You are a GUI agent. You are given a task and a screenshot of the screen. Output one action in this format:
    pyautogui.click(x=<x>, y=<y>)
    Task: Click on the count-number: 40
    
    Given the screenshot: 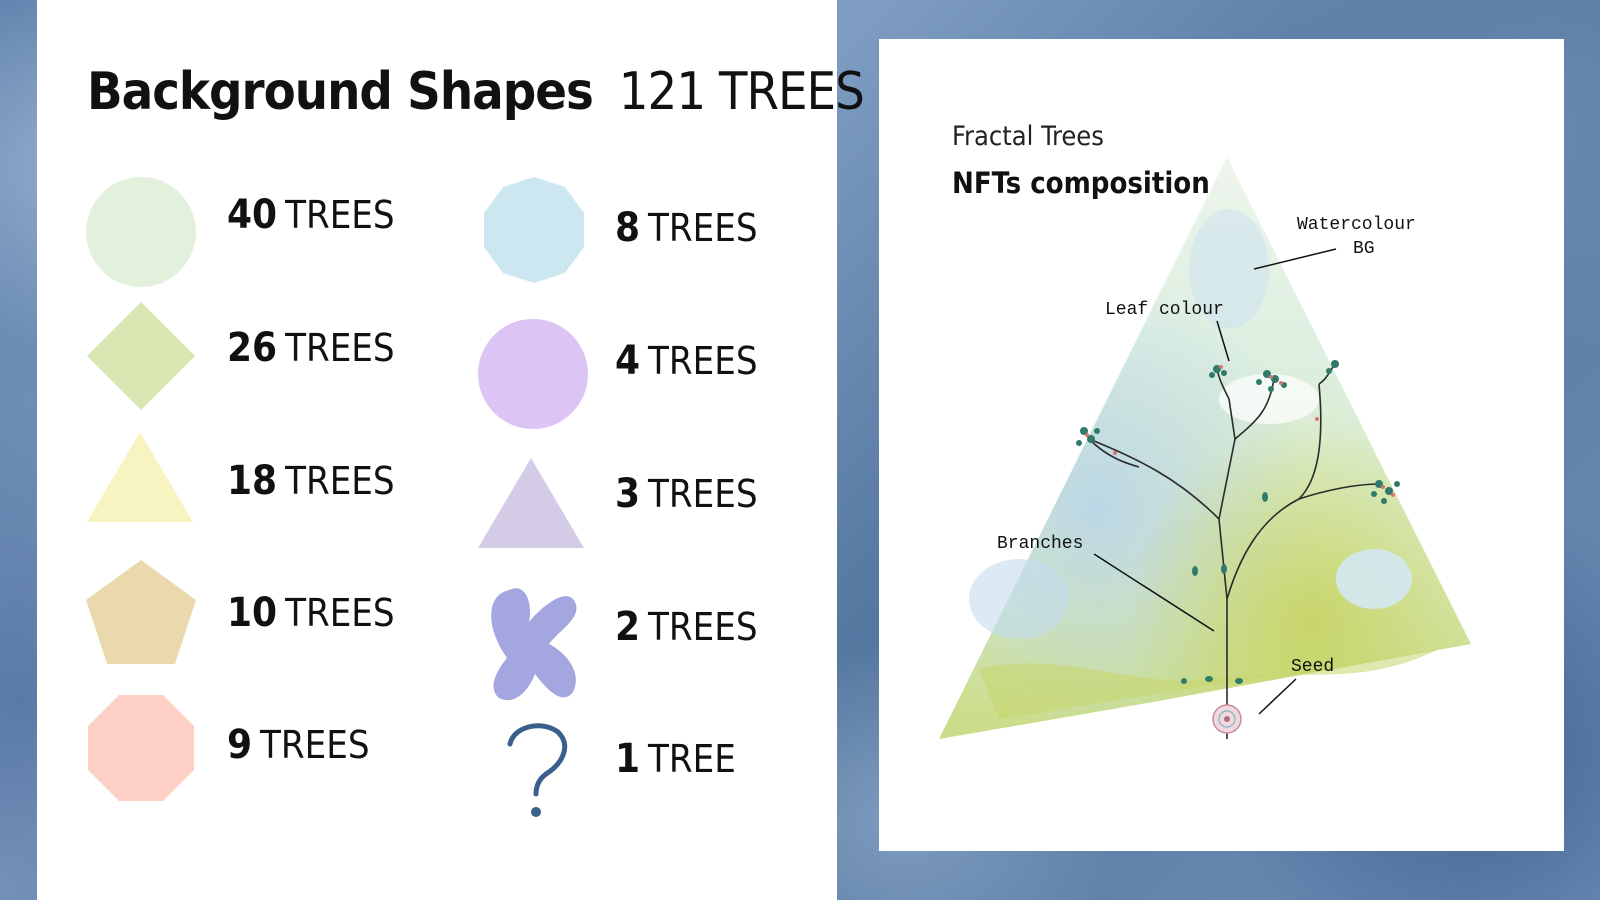 What is the action you would take?
    pyautogui.click(x=252, y=215)
    